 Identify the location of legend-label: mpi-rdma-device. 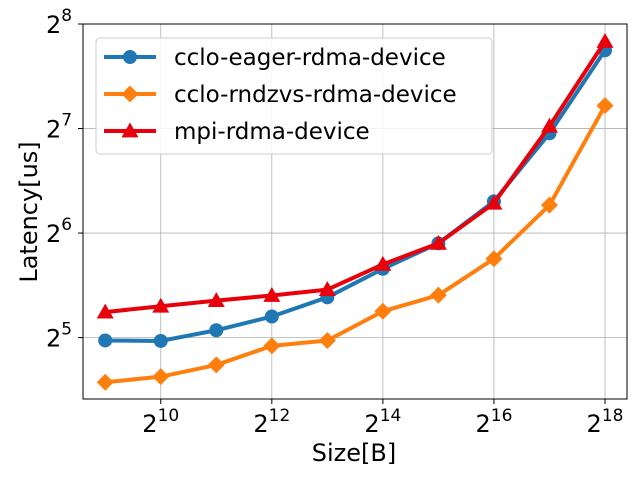
(272, 132).